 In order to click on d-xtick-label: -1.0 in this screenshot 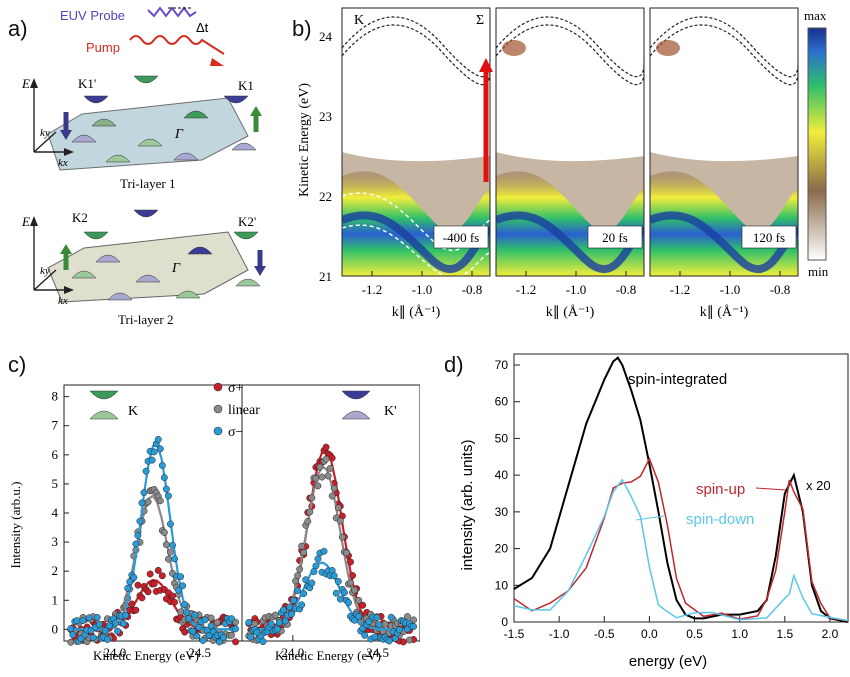, I will do `click(559, 634)`.